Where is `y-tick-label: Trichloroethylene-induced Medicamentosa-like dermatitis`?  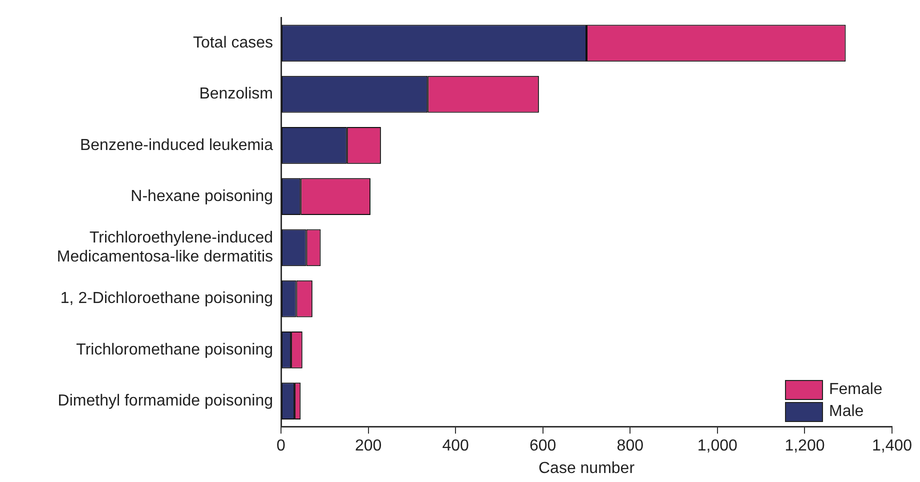 y-tick-label: Trichloroethylene-induced Medicamentosa-like dermatitis is located at coordinates (164, 247).